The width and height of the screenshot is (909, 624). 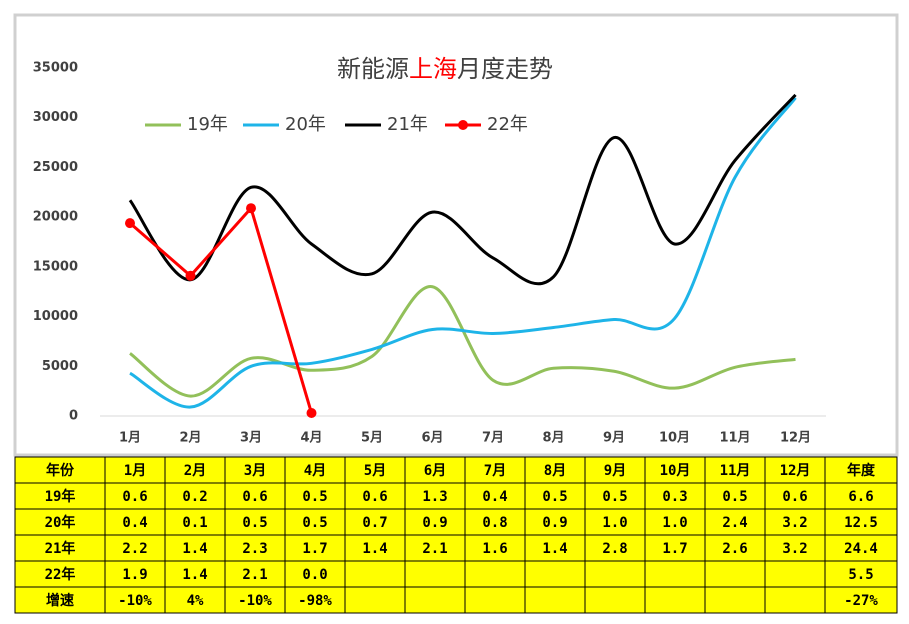 What do you see at coordinates (60, 548) in the screenshot?
I see `table-value: 21年` at bounding box center [60, 548].